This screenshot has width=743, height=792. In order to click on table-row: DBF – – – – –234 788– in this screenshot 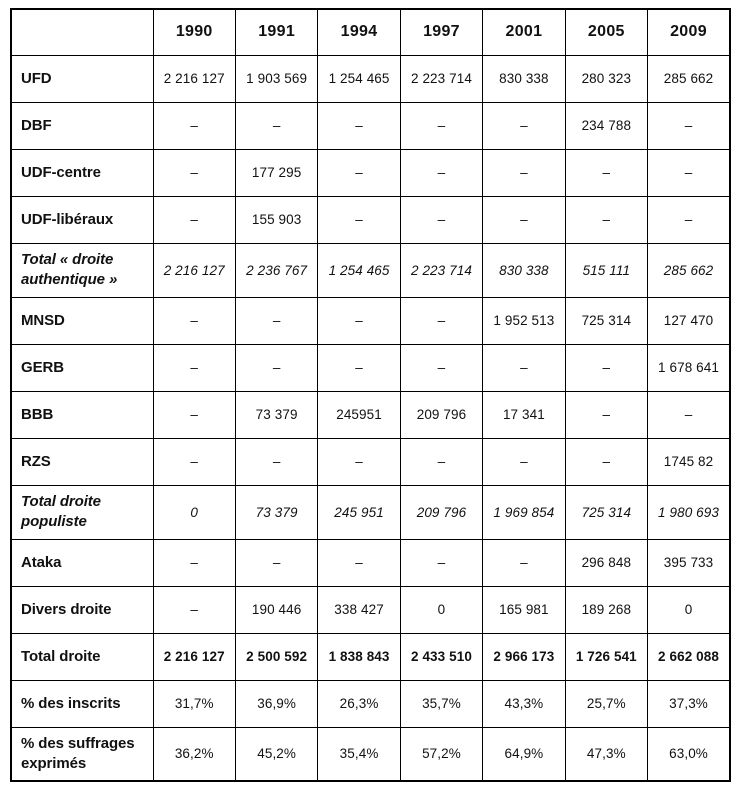, I will do `click(370, 125)`.